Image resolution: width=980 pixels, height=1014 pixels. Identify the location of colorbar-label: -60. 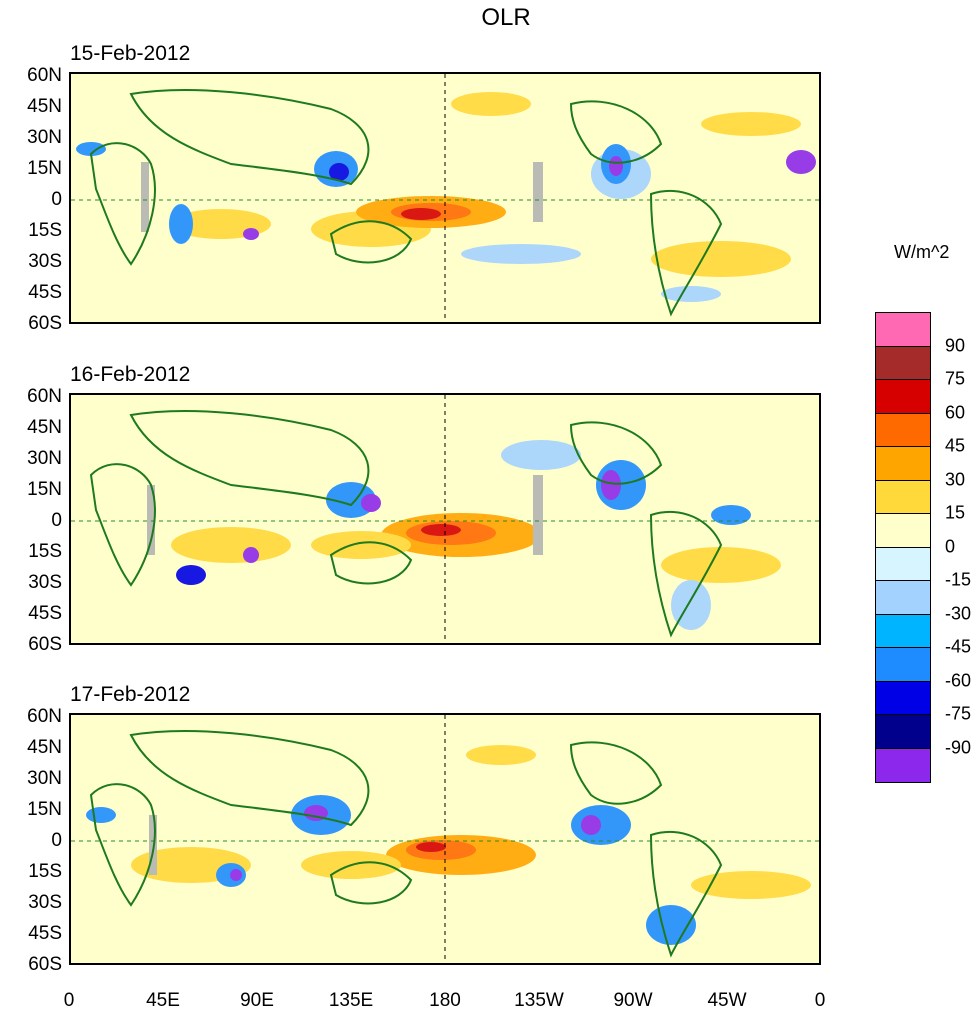
(958, 680).